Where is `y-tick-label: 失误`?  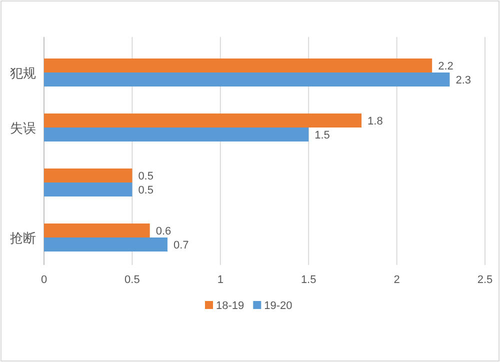 y-tick-label: 失误 is located at coordinates (23, 128).